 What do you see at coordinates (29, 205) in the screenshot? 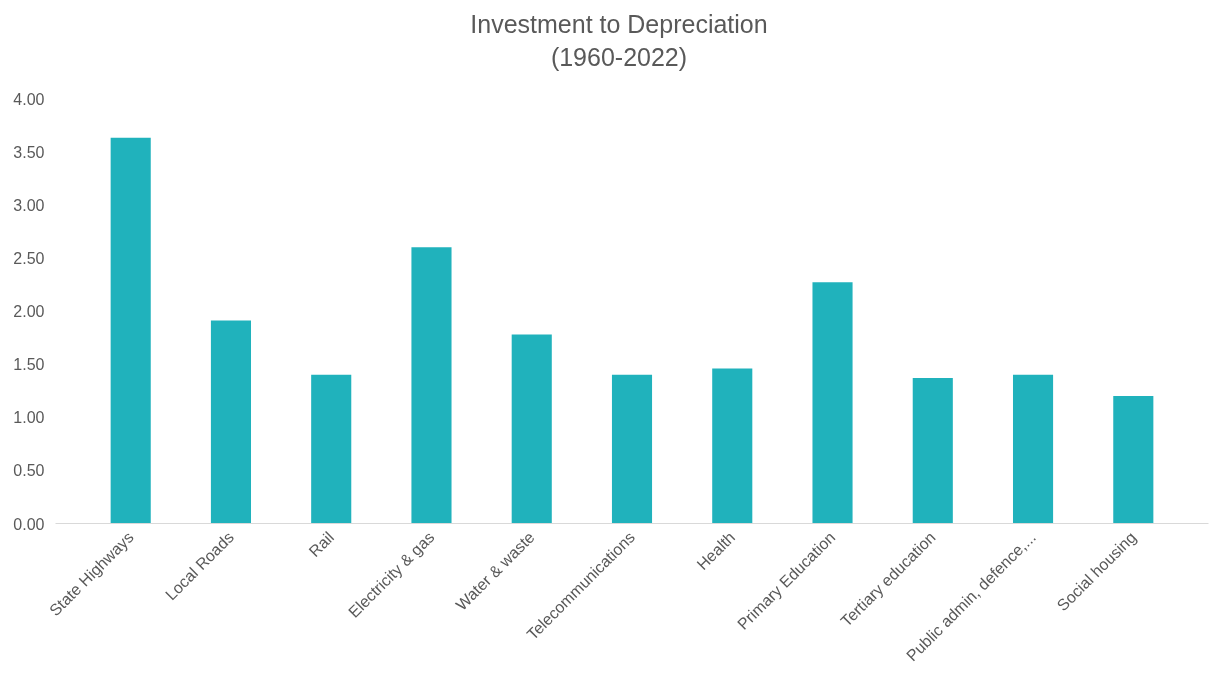
I see `y-tick-label: 3.00` at bounding box center [29, 205].